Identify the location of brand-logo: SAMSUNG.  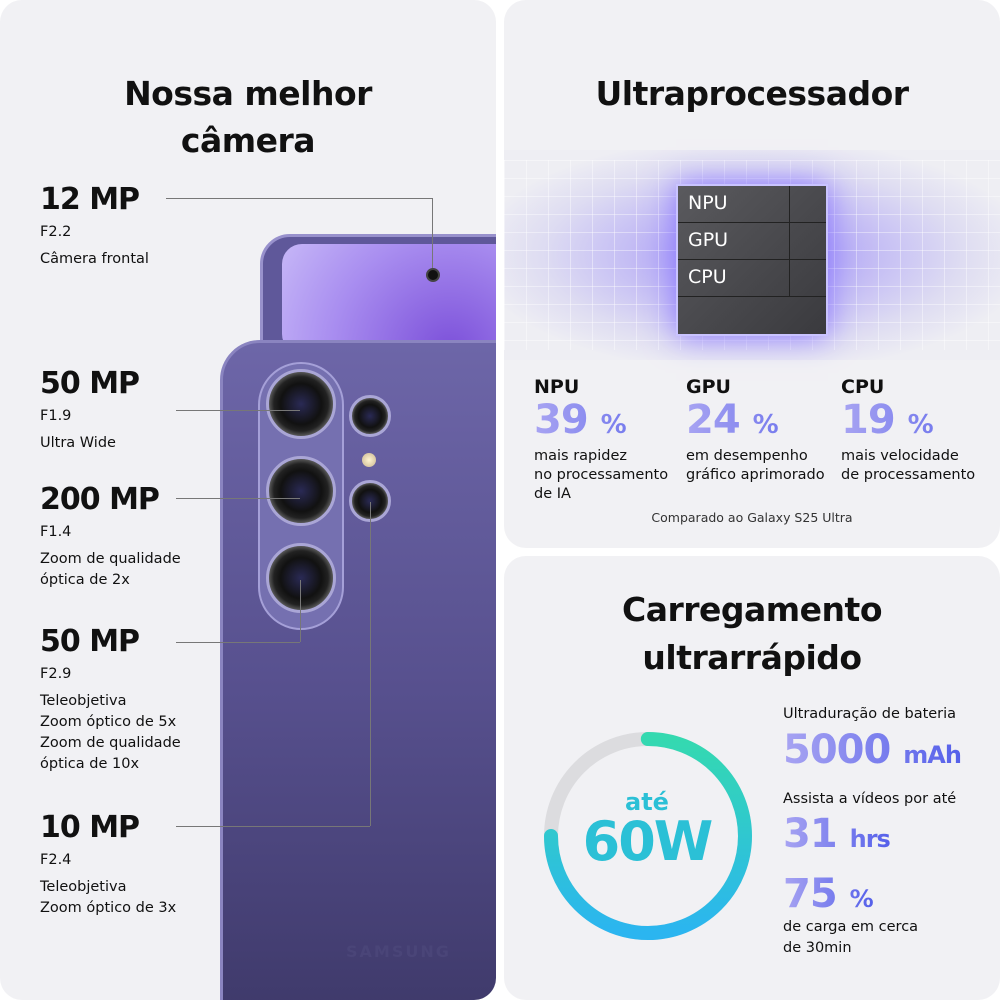
(398, 951).